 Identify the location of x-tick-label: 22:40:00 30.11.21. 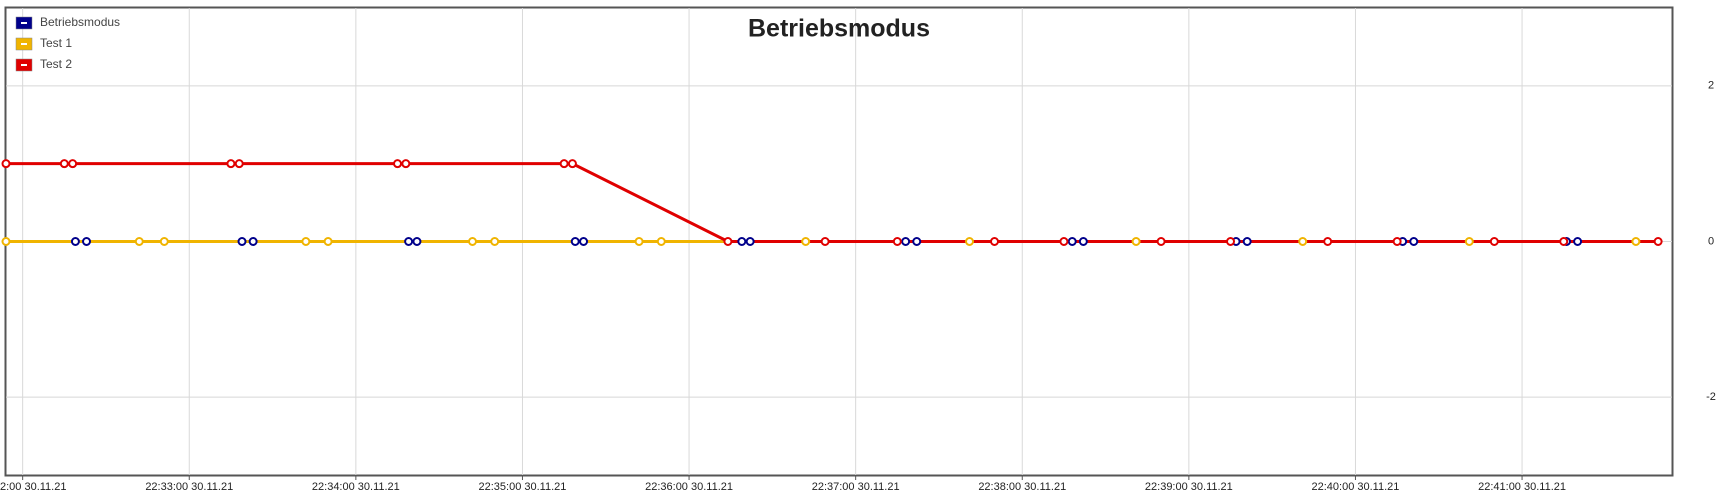
(1356, 487).